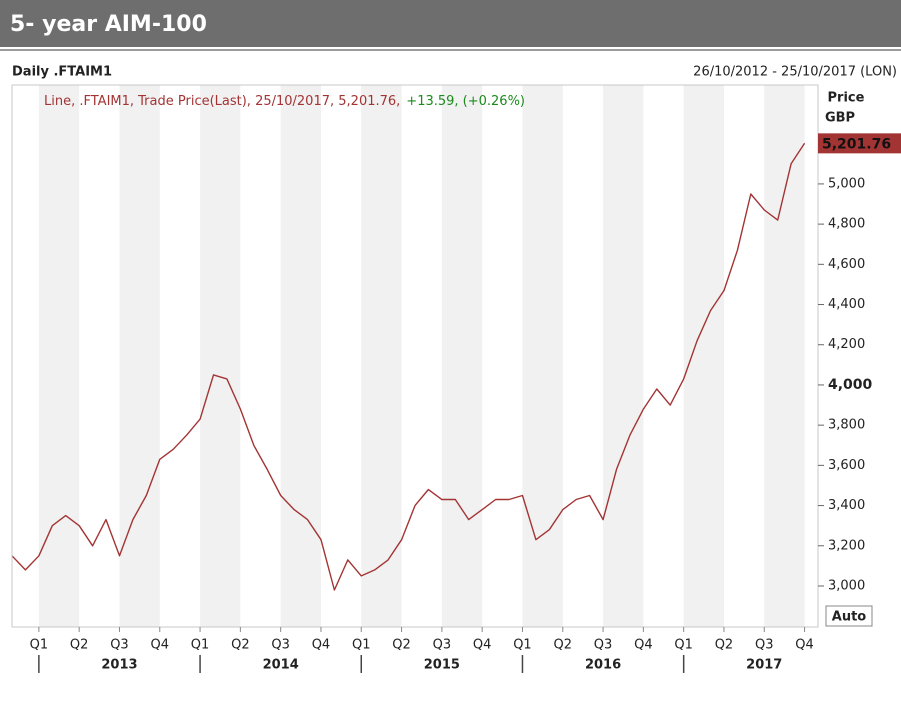 The height and width of the screenshot is (701, 901). I want to click on scale-button, so click(849, 616).